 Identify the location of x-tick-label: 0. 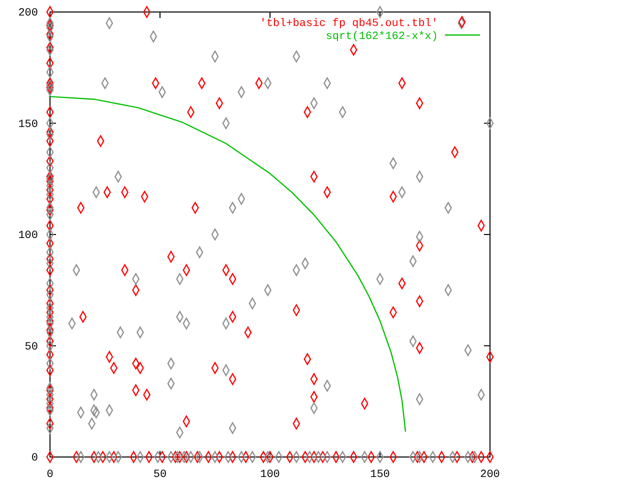
(50, 474).